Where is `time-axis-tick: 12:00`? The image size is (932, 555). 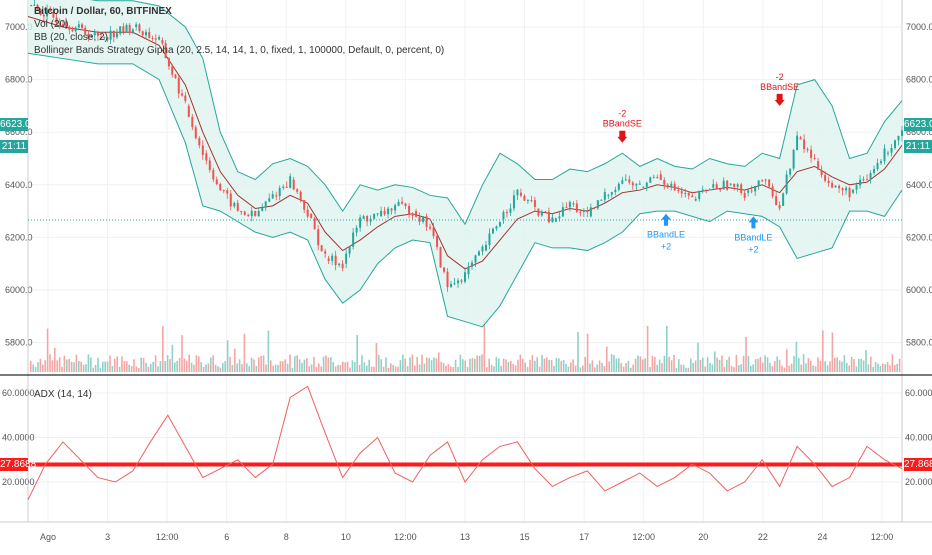 time-axis-tick: 12:00 is located at coordinates (643, 537).